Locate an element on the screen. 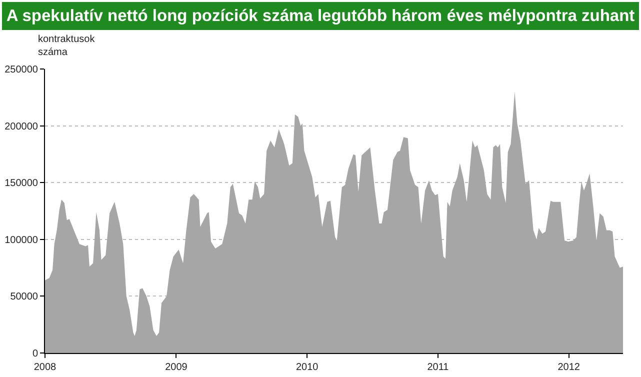  chart-title: A spekulatív nettó long pozíciók száma legutóbb három éves mélypontra zuhant is located at coordinates (320, 16).